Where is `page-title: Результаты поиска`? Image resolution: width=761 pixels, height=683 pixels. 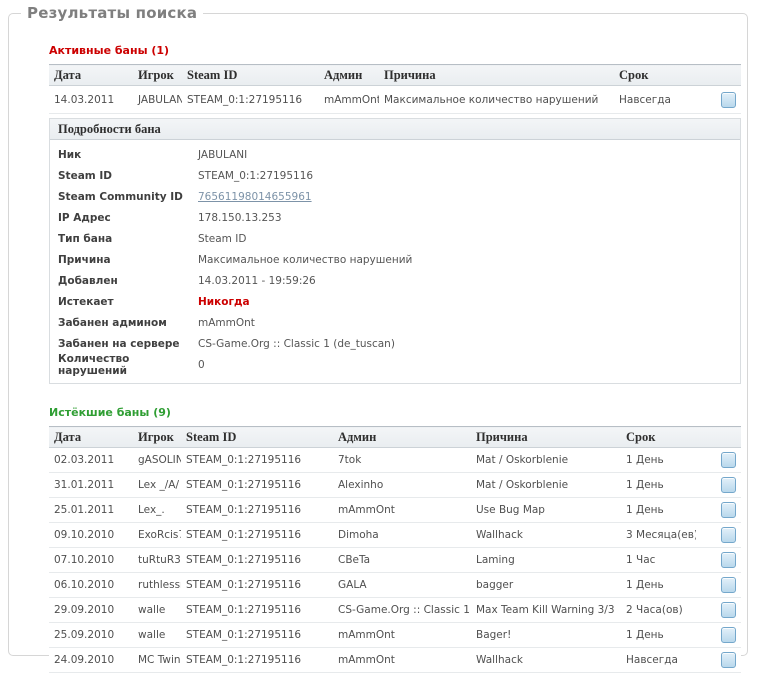 page-title: Результаты поиска is located at coordinates (112, 13).